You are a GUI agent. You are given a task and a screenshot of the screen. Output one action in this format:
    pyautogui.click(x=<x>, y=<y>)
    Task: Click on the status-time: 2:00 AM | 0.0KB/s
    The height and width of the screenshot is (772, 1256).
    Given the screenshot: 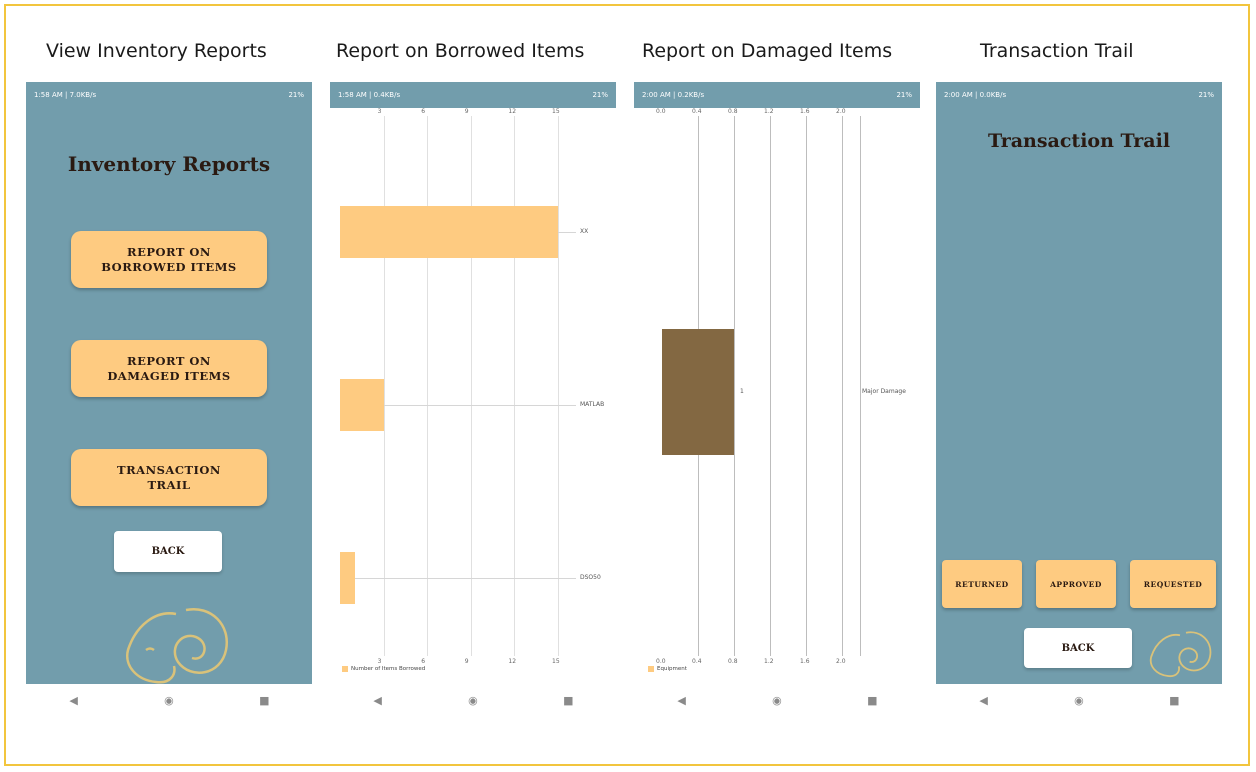 What is the action you would take?
    pyautogui.click(x=975, y=95)
    